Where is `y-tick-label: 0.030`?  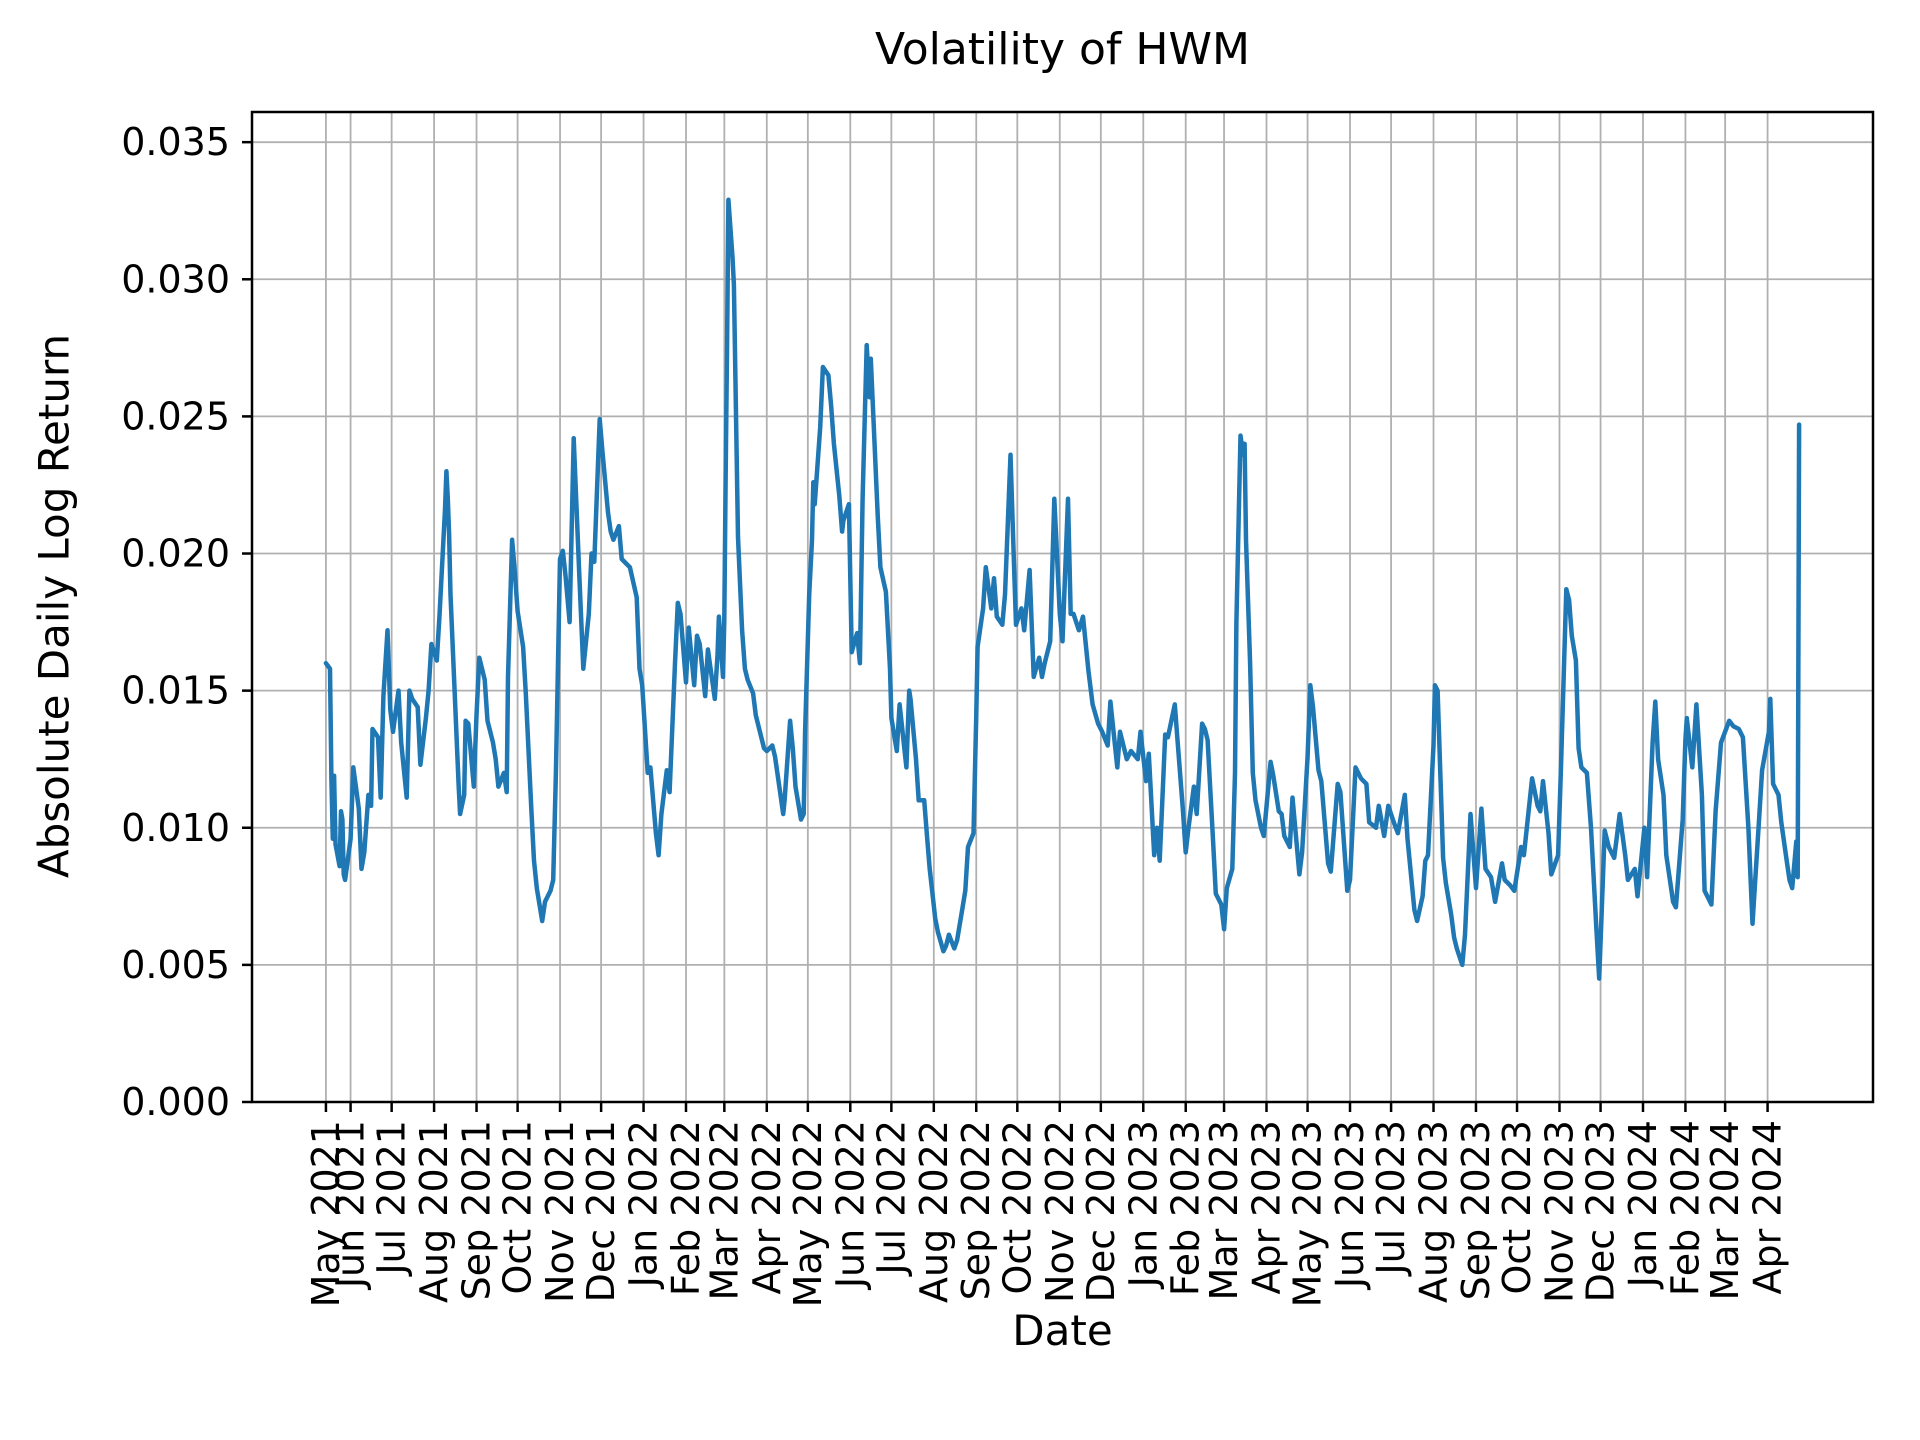
y-tick-label: 0.030 is located at coordinates (175, 279).